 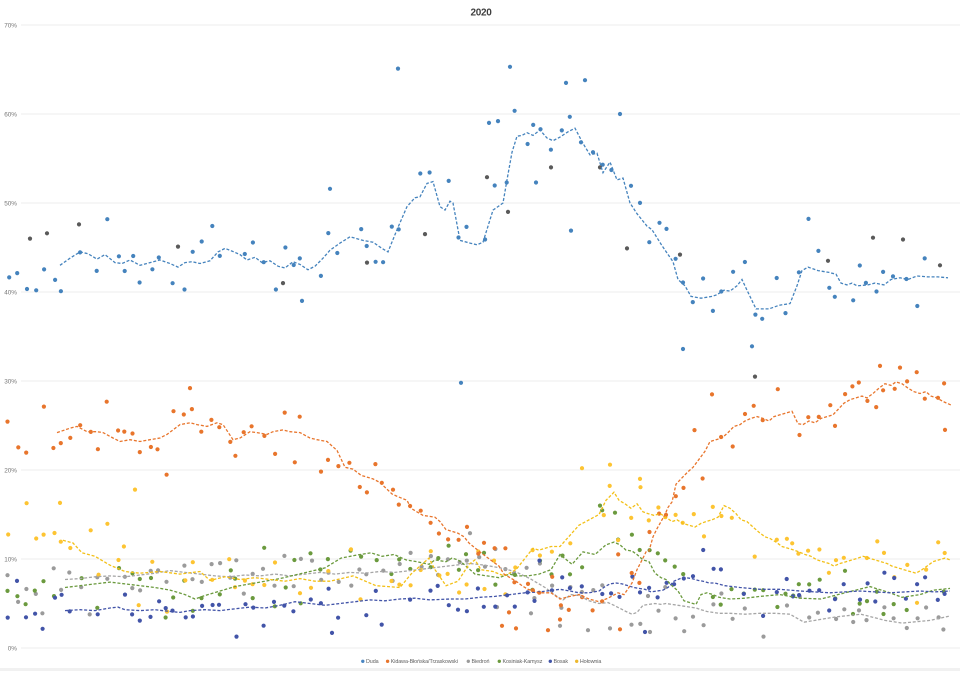 What do you see at coordinates (10, 470) in the screenshot?
I see `svg-text: 20%` at bounding box center [10, 470].